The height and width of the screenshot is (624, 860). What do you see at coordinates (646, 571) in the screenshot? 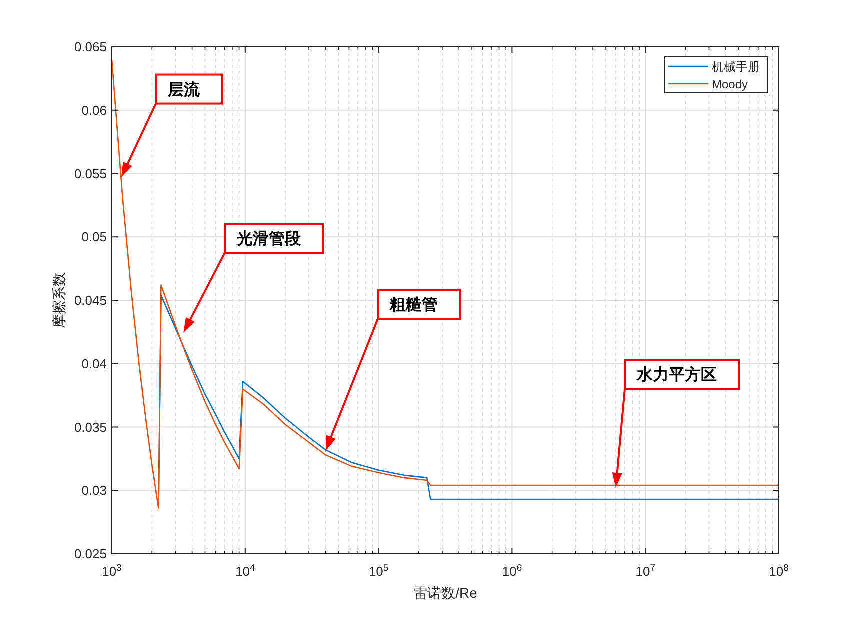
I see `x-tick-label: 10$^{7}$` at bounding box center [646, 571].